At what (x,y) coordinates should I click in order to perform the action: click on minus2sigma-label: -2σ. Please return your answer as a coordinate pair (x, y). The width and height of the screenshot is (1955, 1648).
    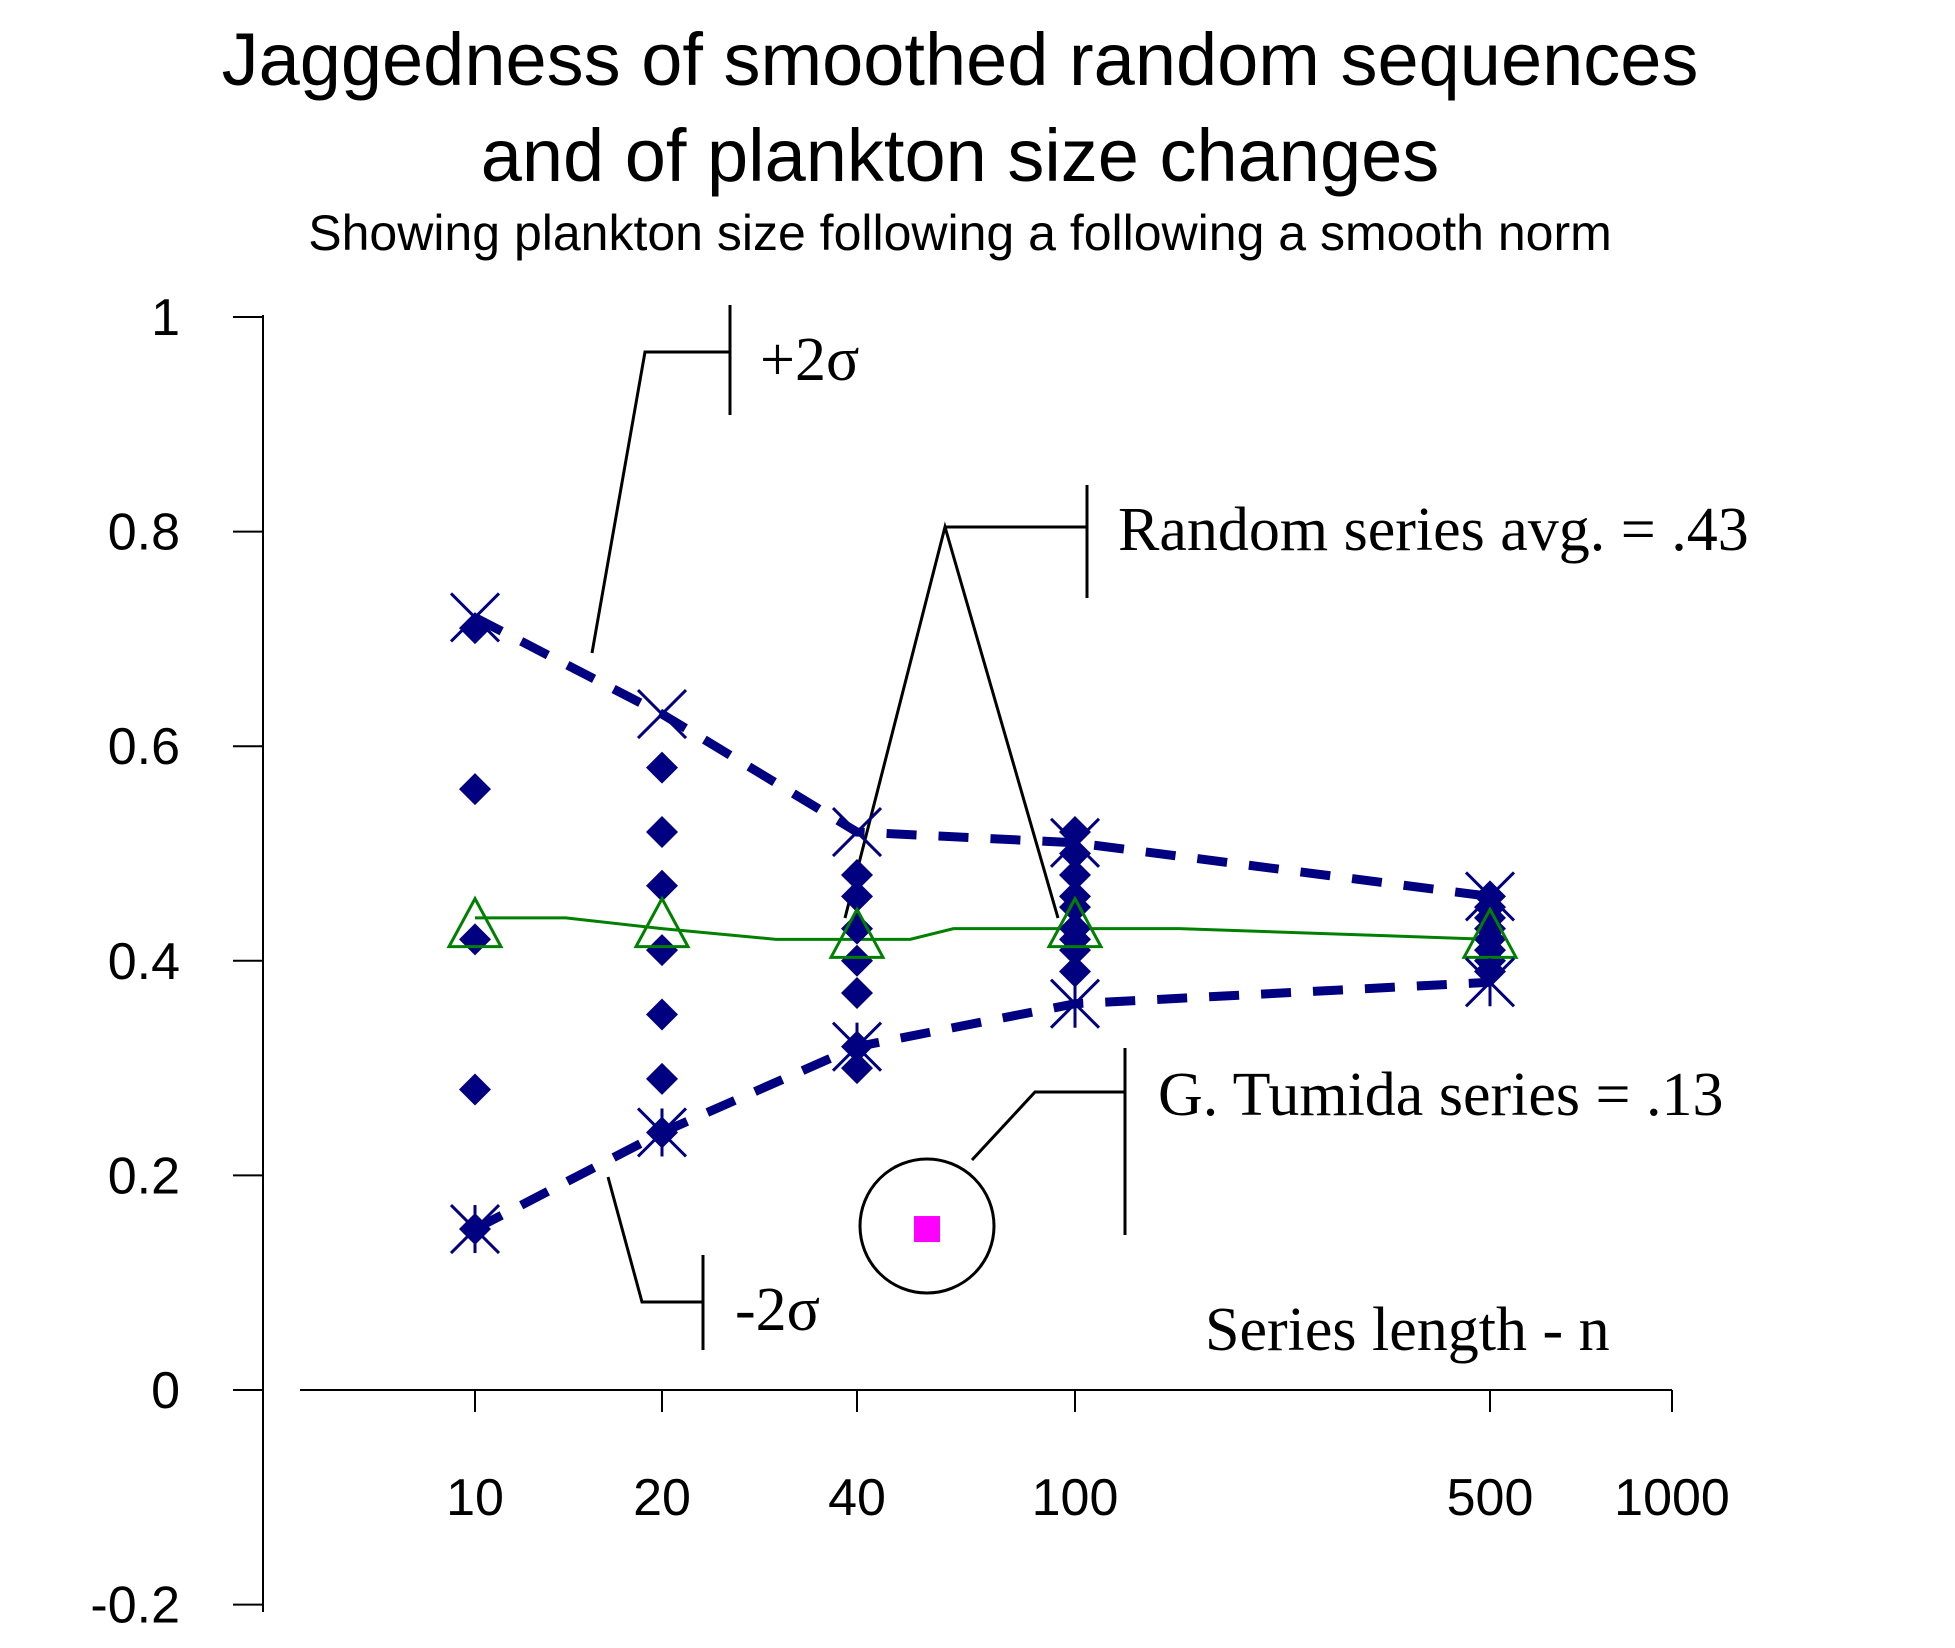
    Looking at the image, I should click on (777, 1310).